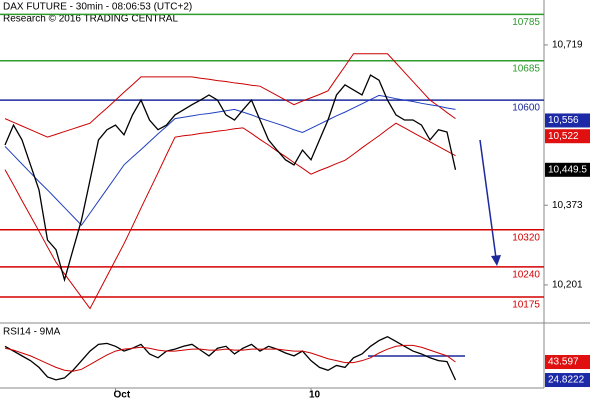 Image resolution: width=590 pixels, height=400 pixels. Describe the element at coordinates (32, 332) in the screenshot. I see `rsi-title: RSI14 - 9MA` at that location.